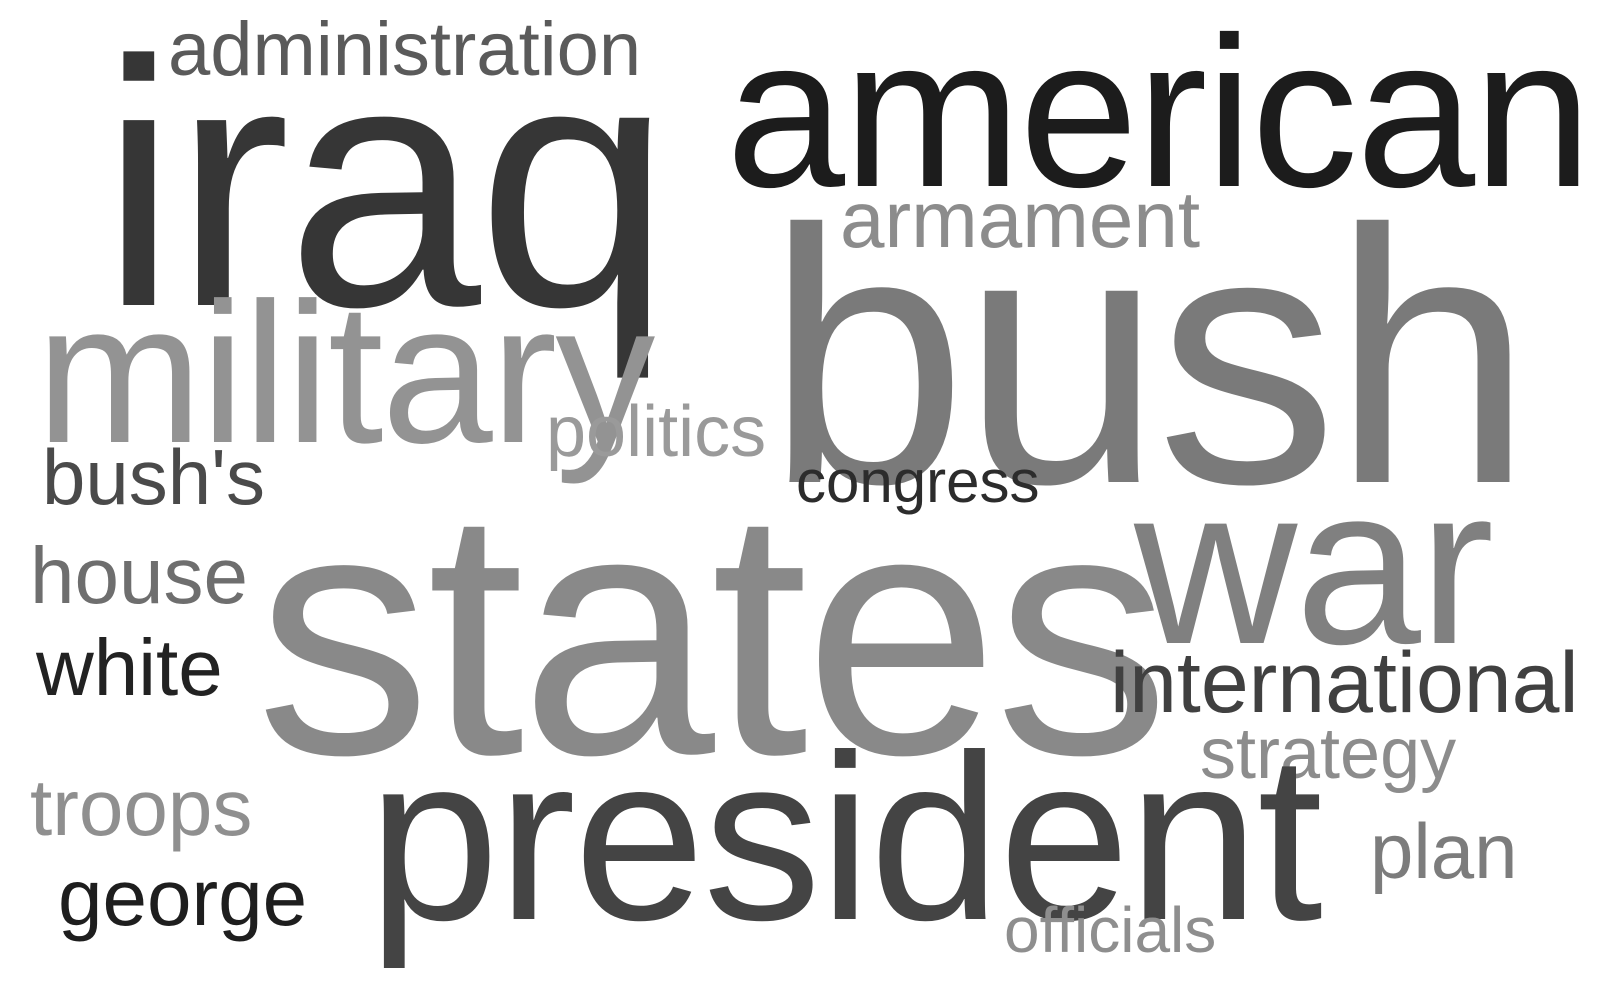 The image size is (1600, 1000). What do you see at coordinates (1344, 683) in the screenshot?
I see `word-international: international` at bounding box center [1344, 683].